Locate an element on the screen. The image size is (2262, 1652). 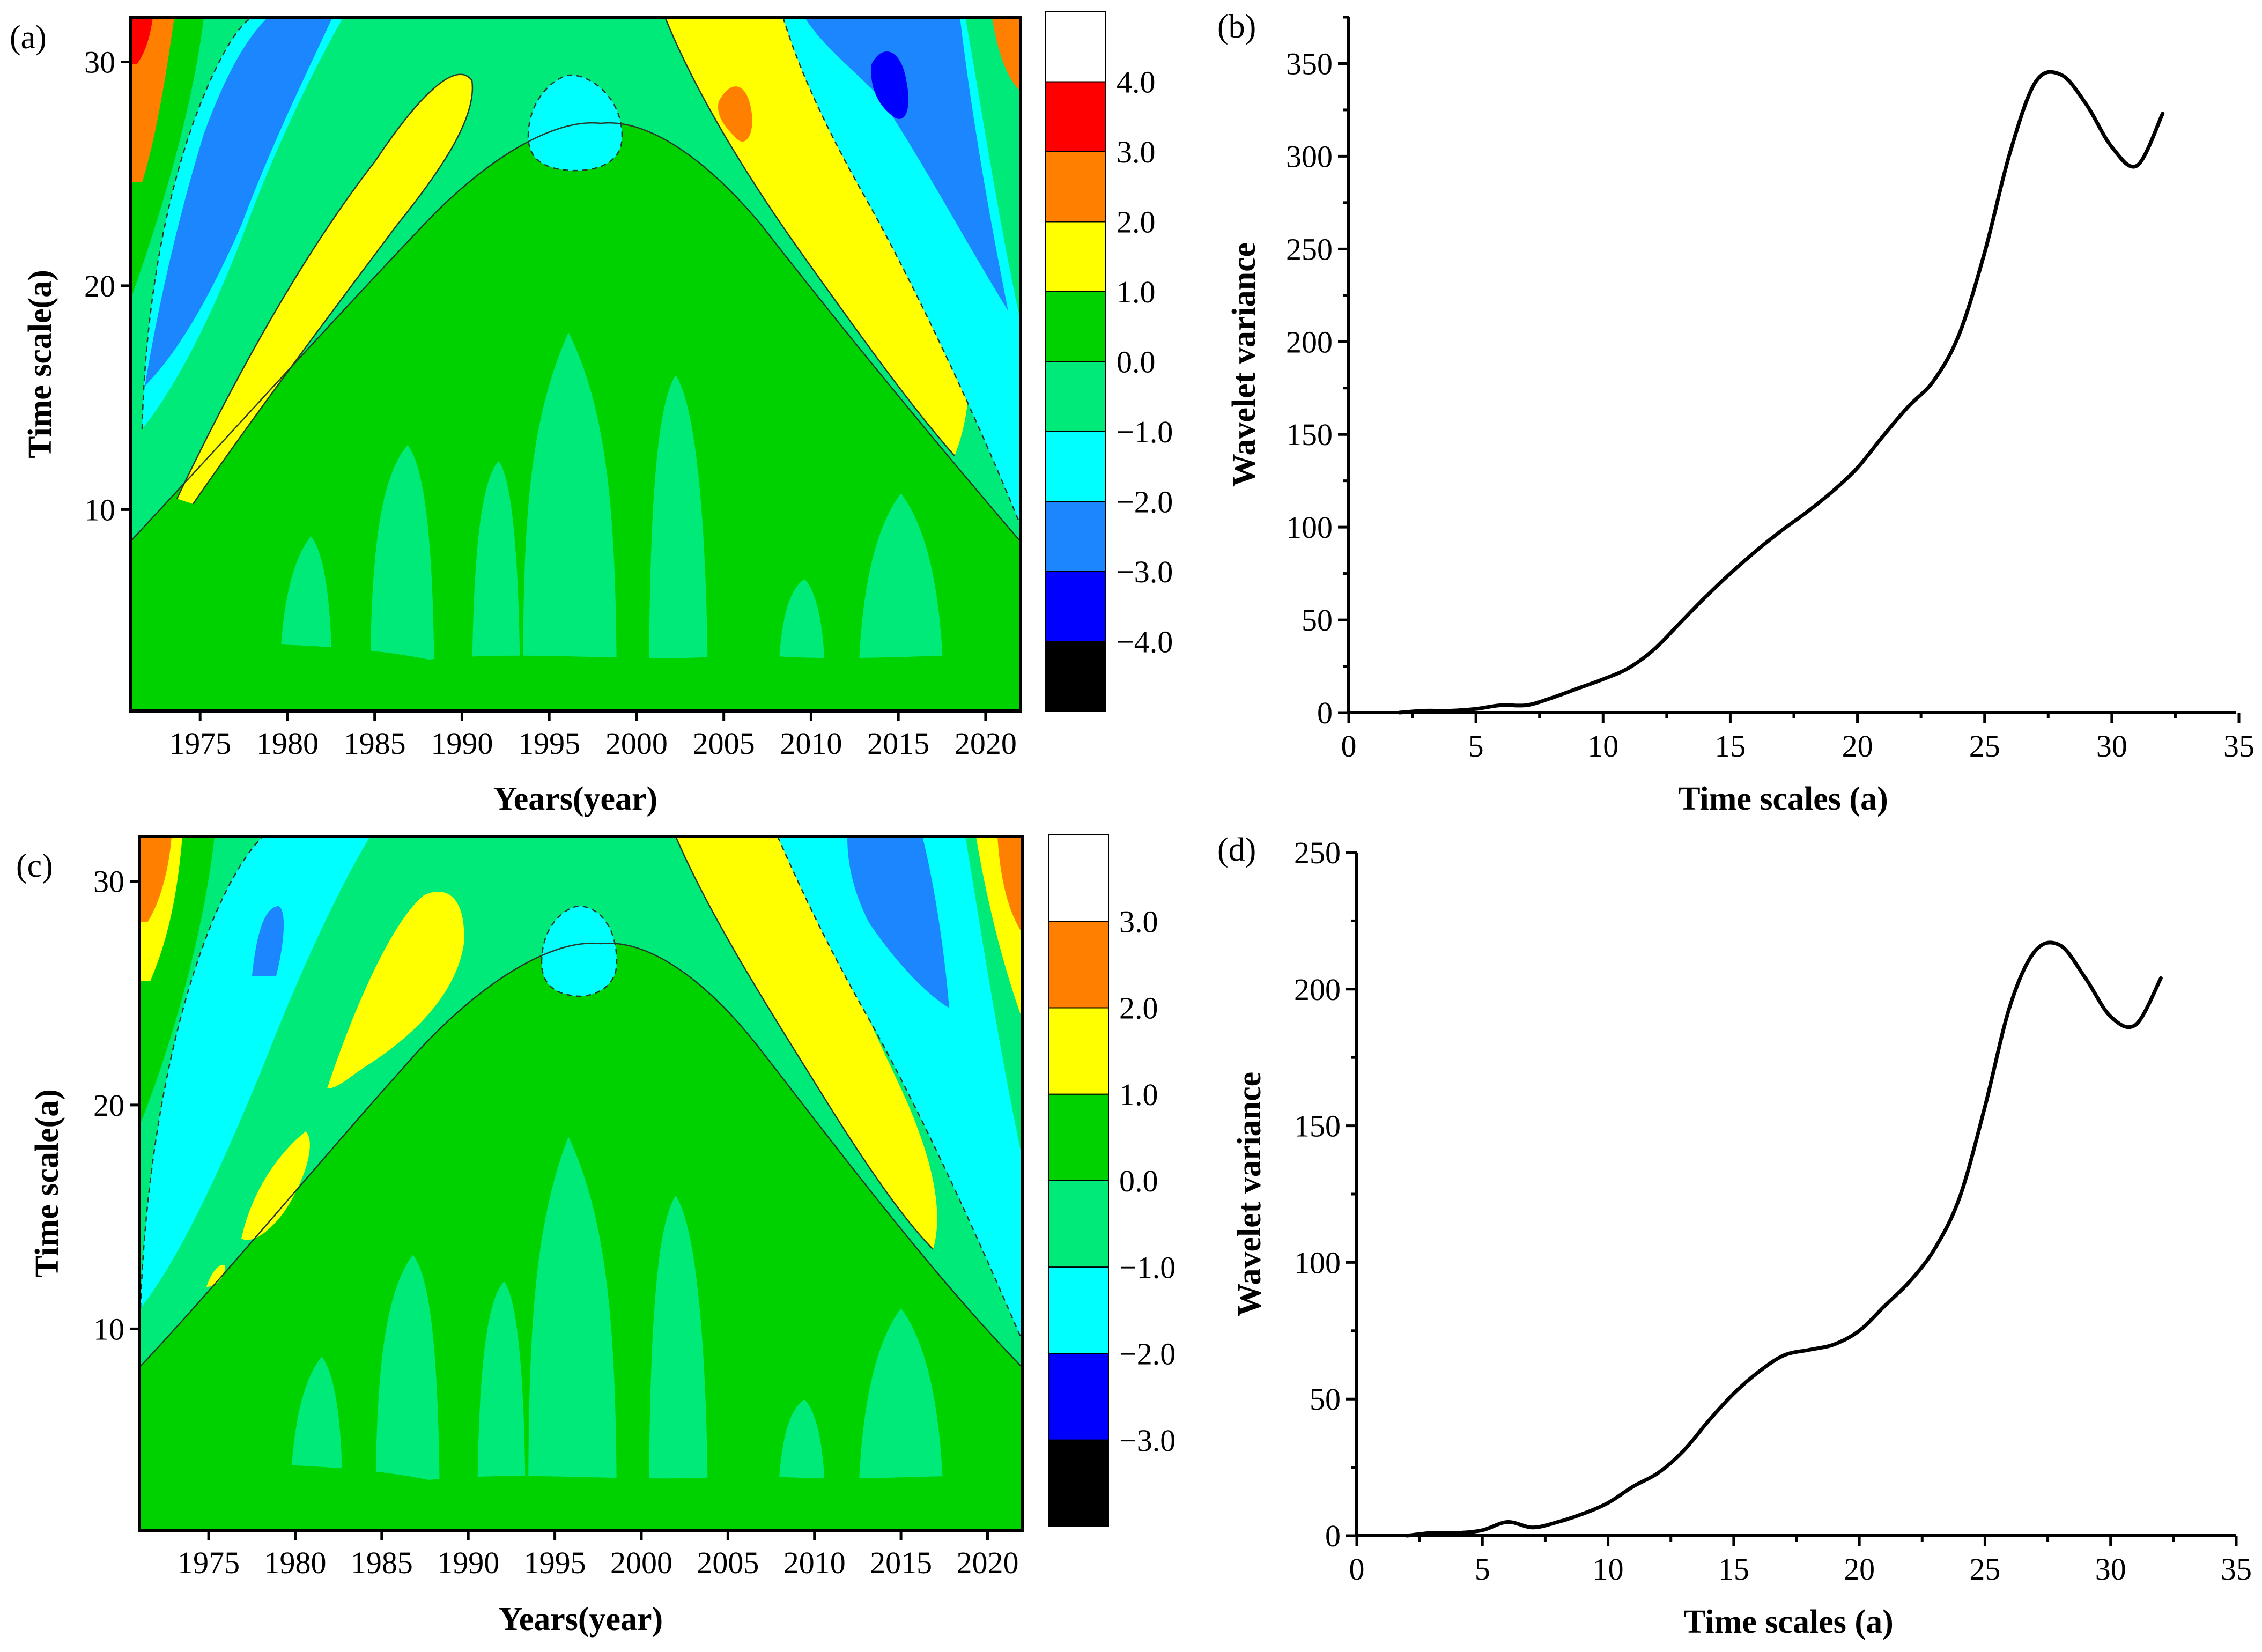
b-ytick-label-4: 200 is located at coordinates (1309, 341).